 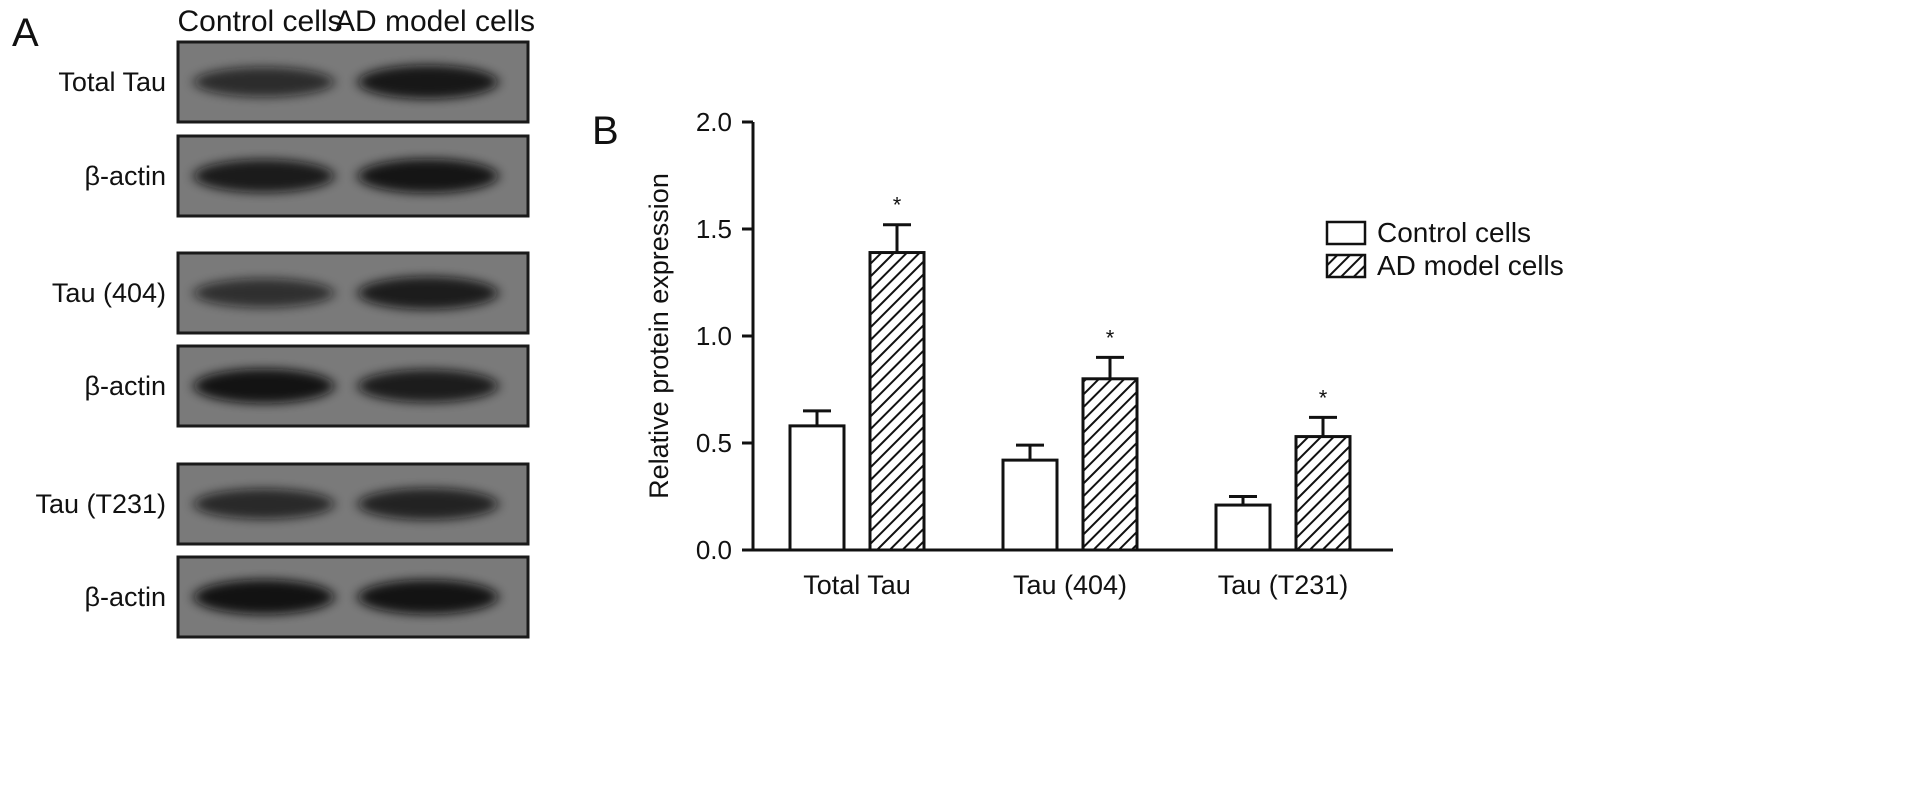 What do you see at coordinates (857, 585) in the screenshot?
I see `x-category-label: Total Tau` at bounding box center [857, 585].